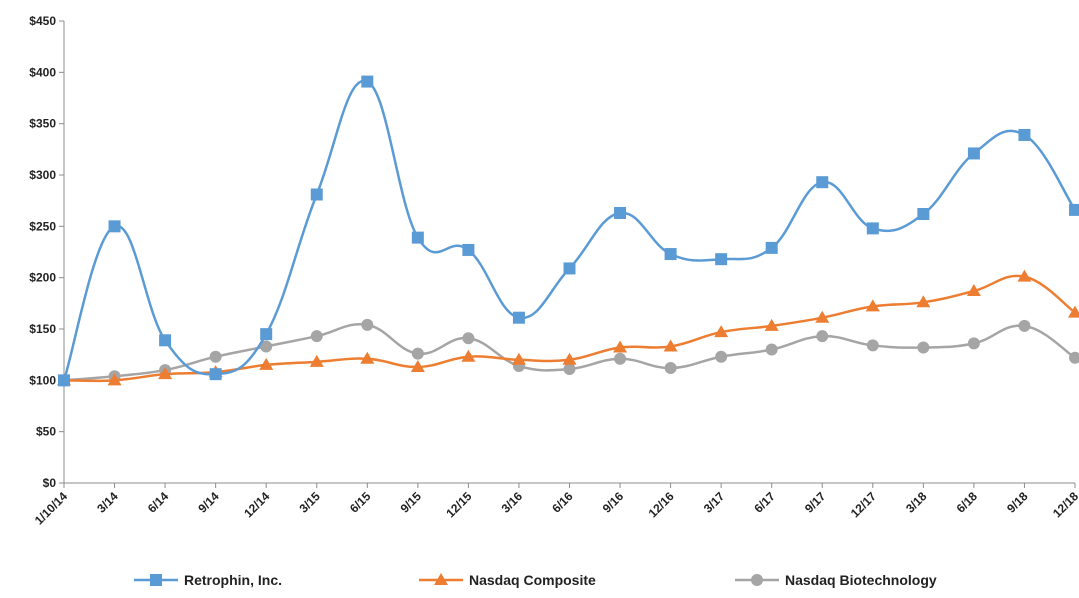  Describe the element at coordinates (42, 380) in the screenshot. I see `y-tick-label: $100` at that location.